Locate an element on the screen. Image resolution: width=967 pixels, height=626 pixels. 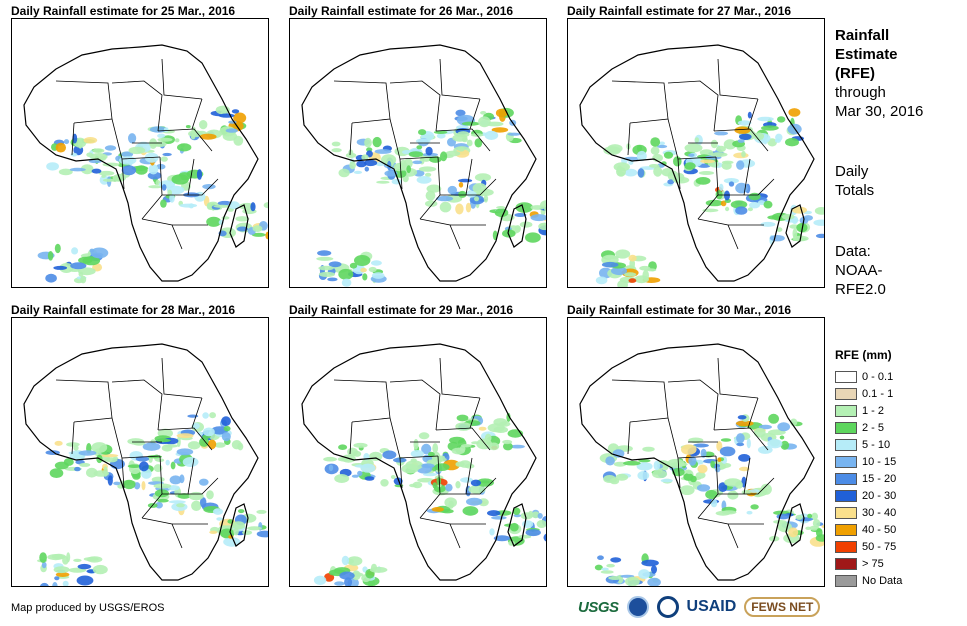
daily-totals-block: Daily Totals is located at coordinates (854, 181).